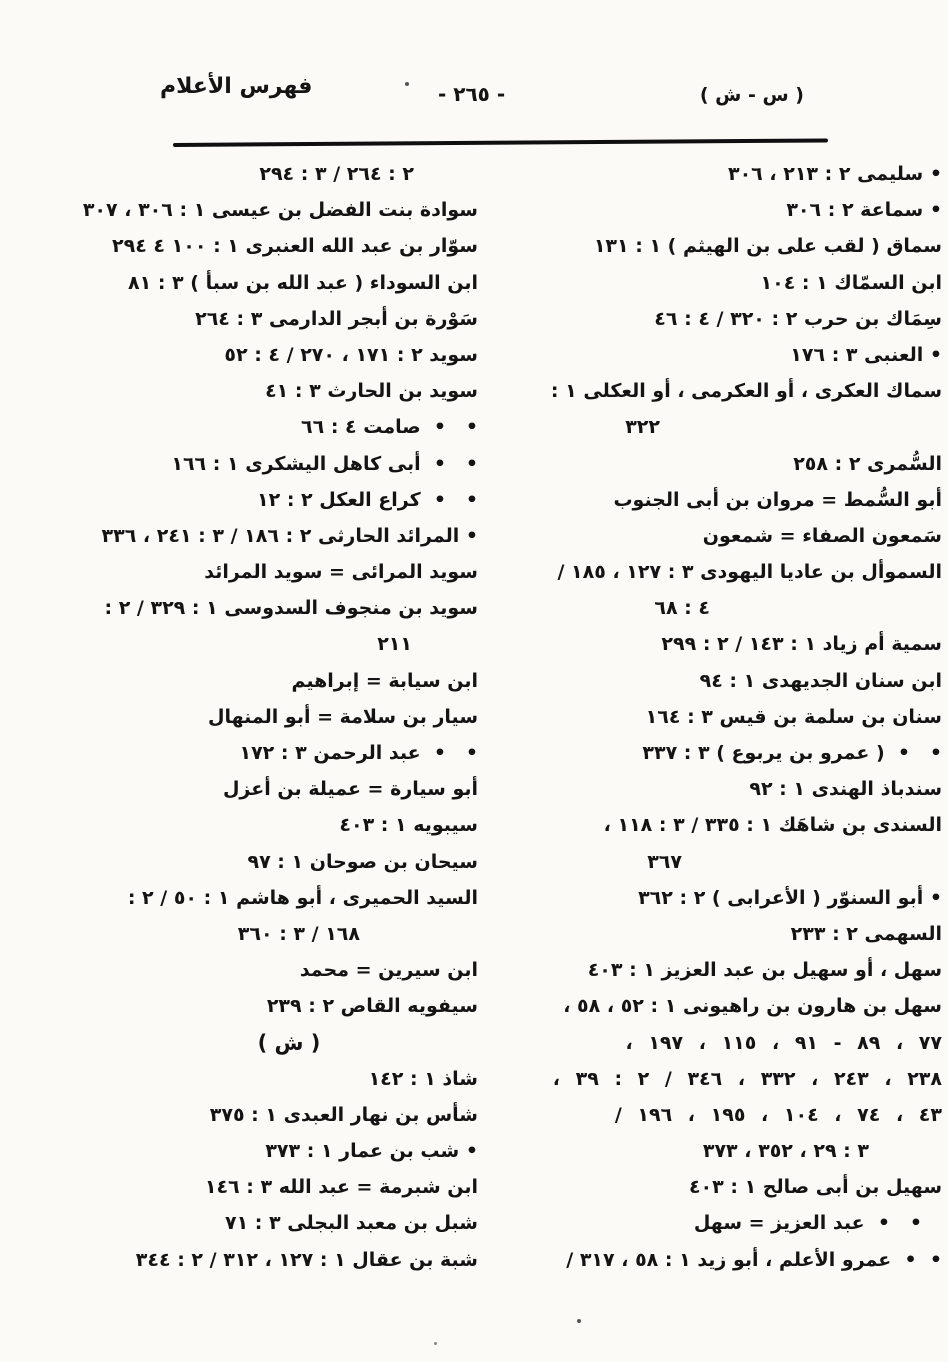 This screenshot has height=1362, width=948. I want to click on index-entry: ٢٣٨ ، ٢٤٣ ، ٣٣٢ ، ٣٤٦ / ٢ : ٣٩ ،, so click(747, 1078).